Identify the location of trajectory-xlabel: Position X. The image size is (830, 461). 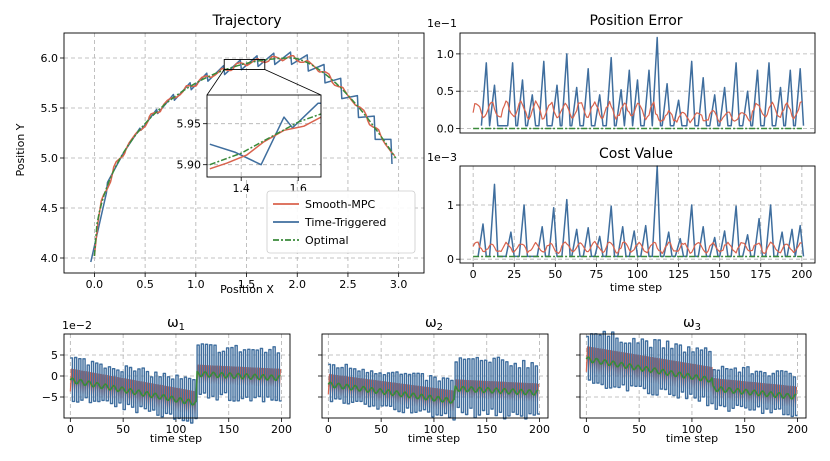
(247, 289).